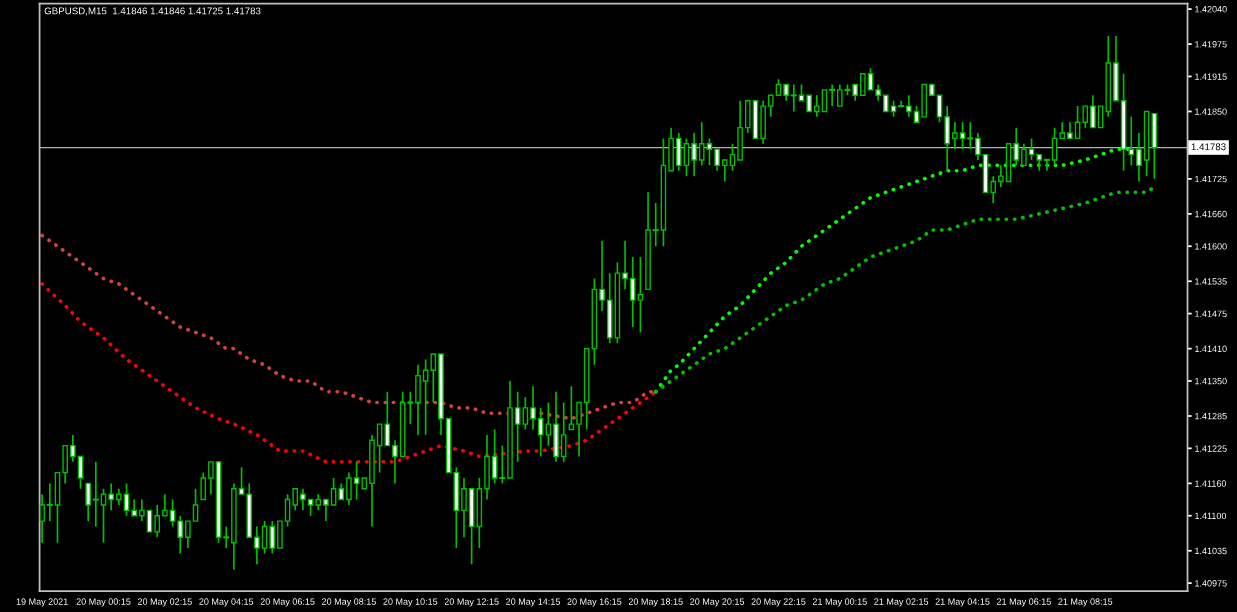  What do you see at coordinates (1208, 147) in the screenshot?
I see `ref-line-label: 1.41783` at bounding box center [1208, 147].